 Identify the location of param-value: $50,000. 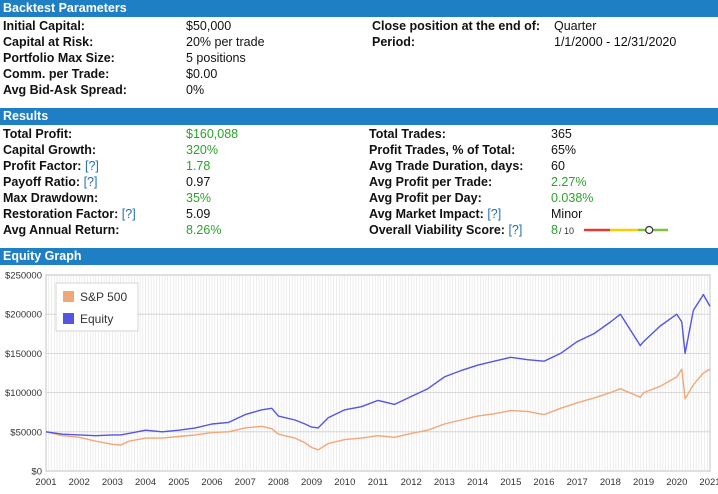
(209, 26).